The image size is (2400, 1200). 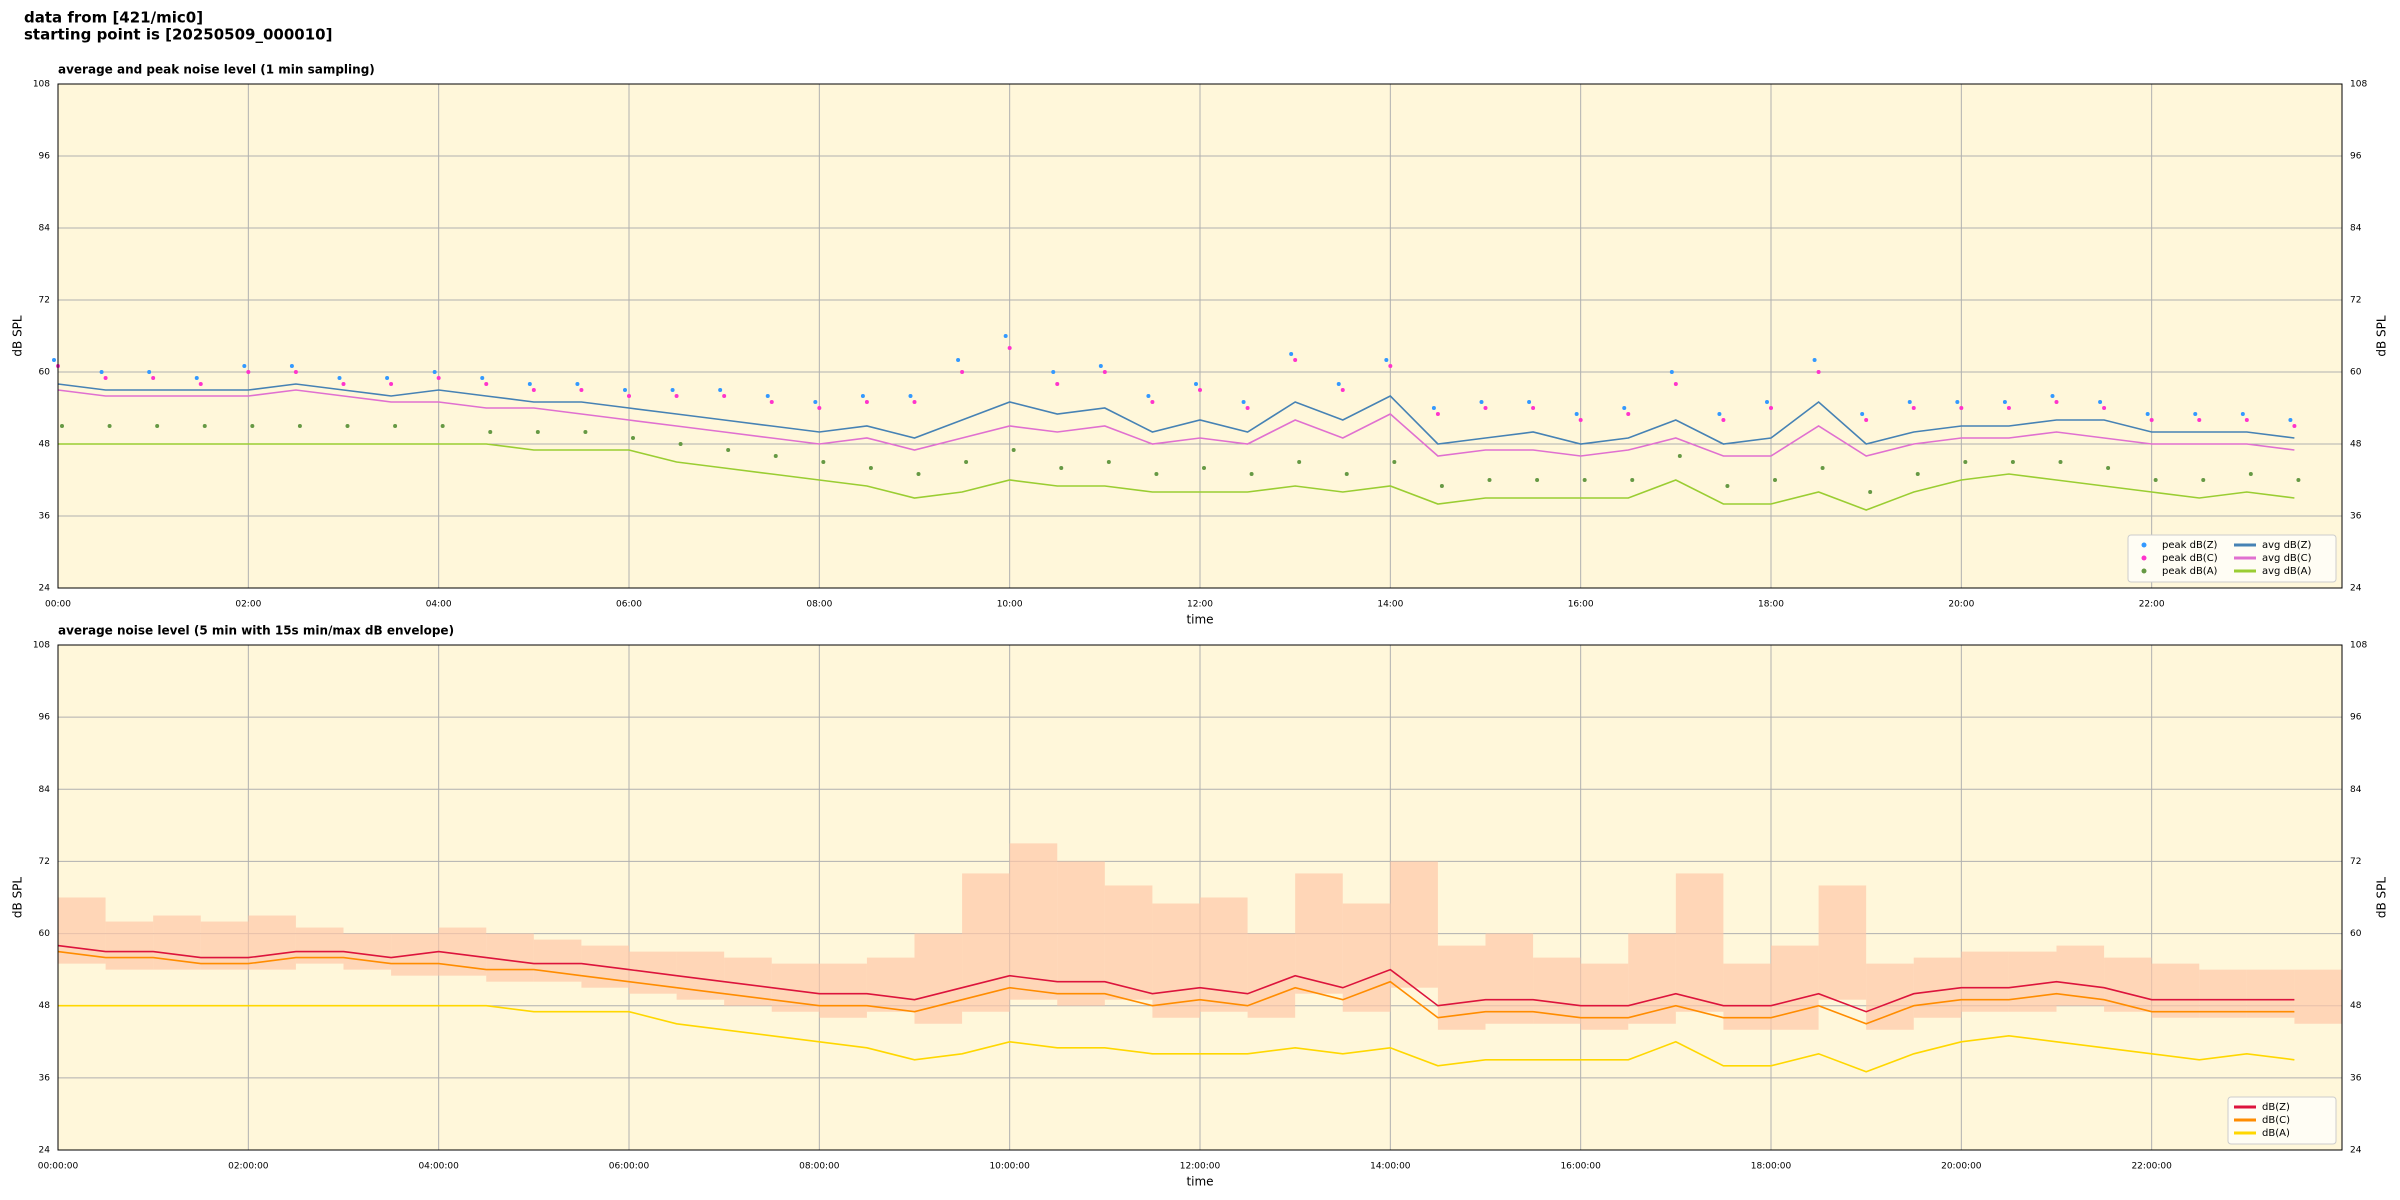 I want to click on x-tick-label: 20:00, so click(x=1961, y=605).